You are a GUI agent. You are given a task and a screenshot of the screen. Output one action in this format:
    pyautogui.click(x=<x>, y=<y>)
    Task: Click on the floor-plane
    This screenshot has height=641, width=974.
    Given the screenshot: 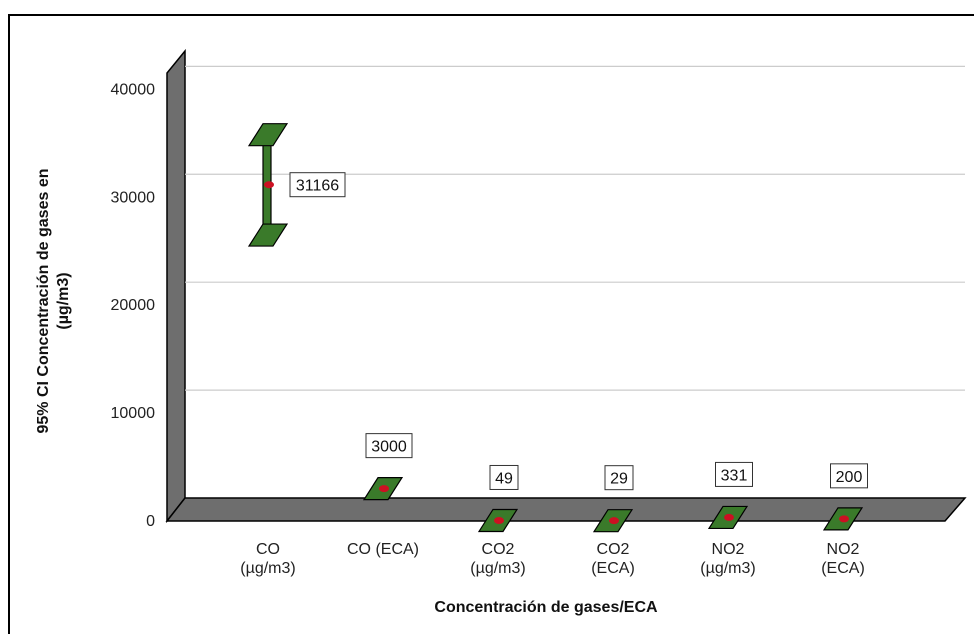 What is the action you would take?
    pyautogui.click(x=566, y=509)
    